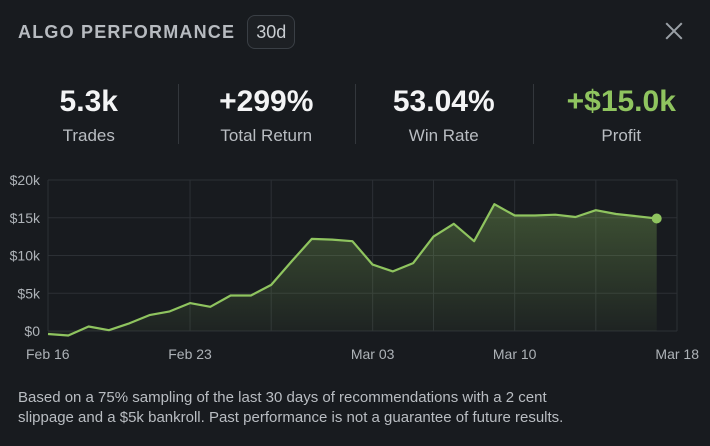 The image size is (710, 446). I want to click on stat-value: +$15.0k, so click(621, 101).